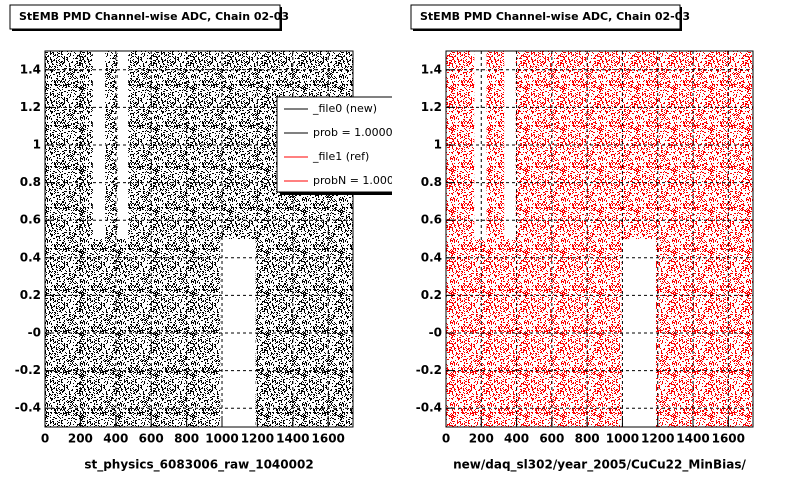 The height and width of the screenshot is (480, 800). I want to click on legend-label: probN = 1.000000, so click(364, 180).